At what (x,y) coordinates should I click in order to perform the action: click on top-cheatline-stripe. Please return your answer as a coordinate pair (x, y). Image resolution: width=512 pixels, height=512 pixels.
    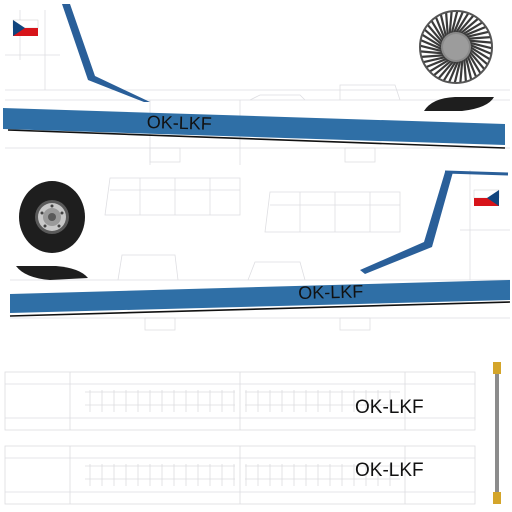
    Looking at the image, I should click on (254, 126).